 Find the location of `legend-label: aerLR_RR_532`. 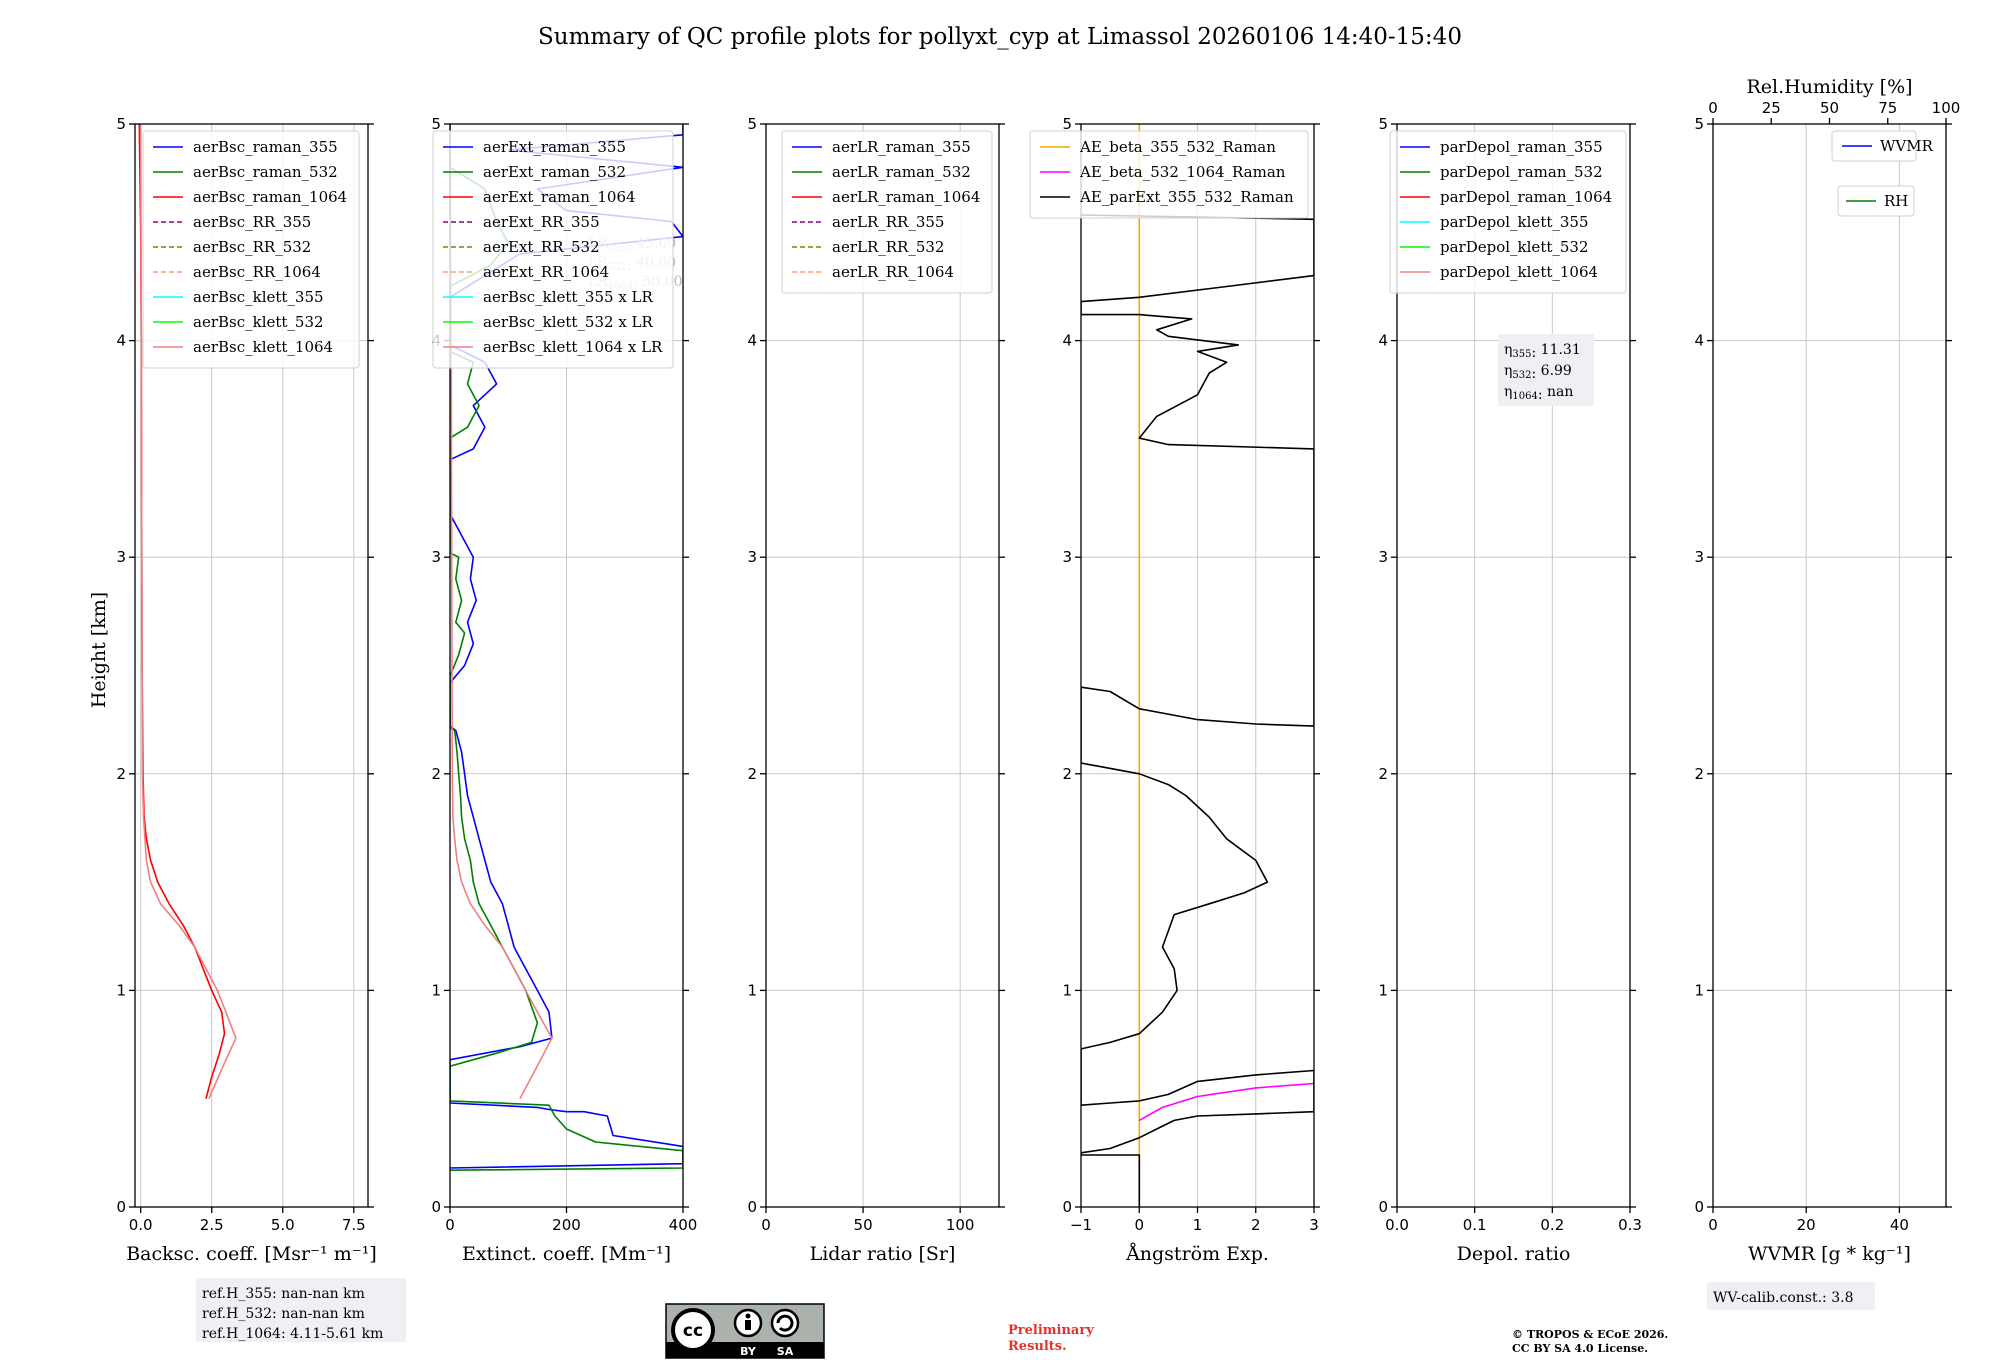

legend-label: aerLR_RR_532 is located at coordinates (888, 247).